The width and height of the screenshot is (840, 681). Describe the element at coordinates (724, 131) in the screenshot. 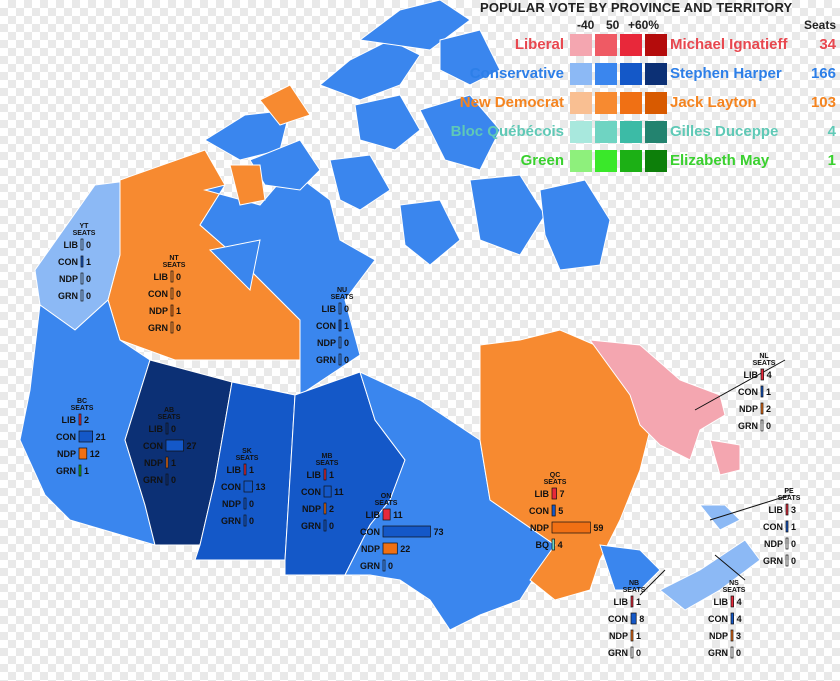

I see `legend-leader-name: Gilles Duceppe` at that location.